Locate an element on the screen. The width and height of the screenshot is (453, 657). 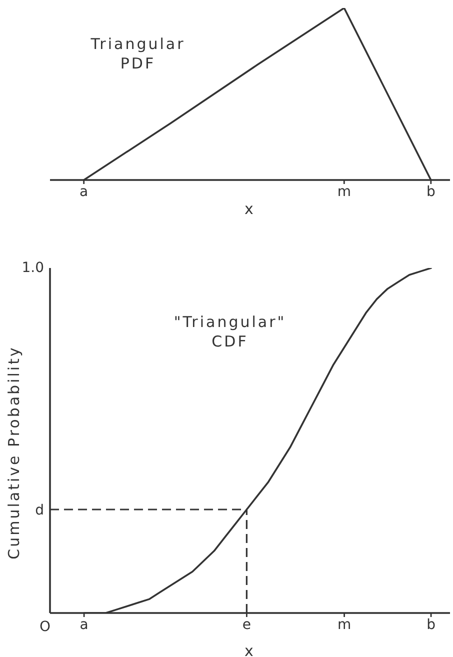
text: 1.0 is located at coordinates (33, 268).